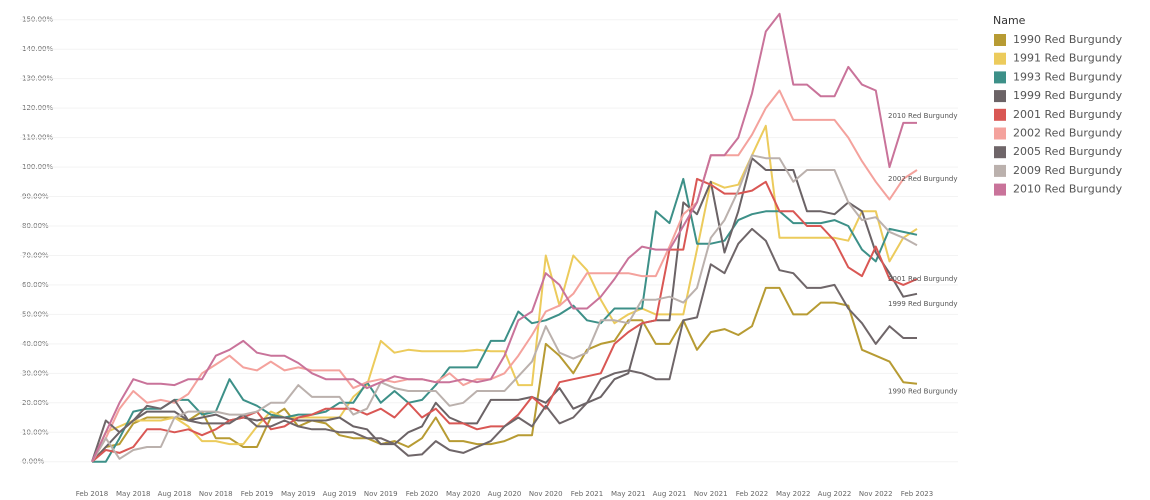 This screenshot has height=500, width=1150. What do you see at coordinates (1068, 76) in the screenshot?
I see `legend-label: 1993 Red Burgundy` at bounding box center [1068, 76].